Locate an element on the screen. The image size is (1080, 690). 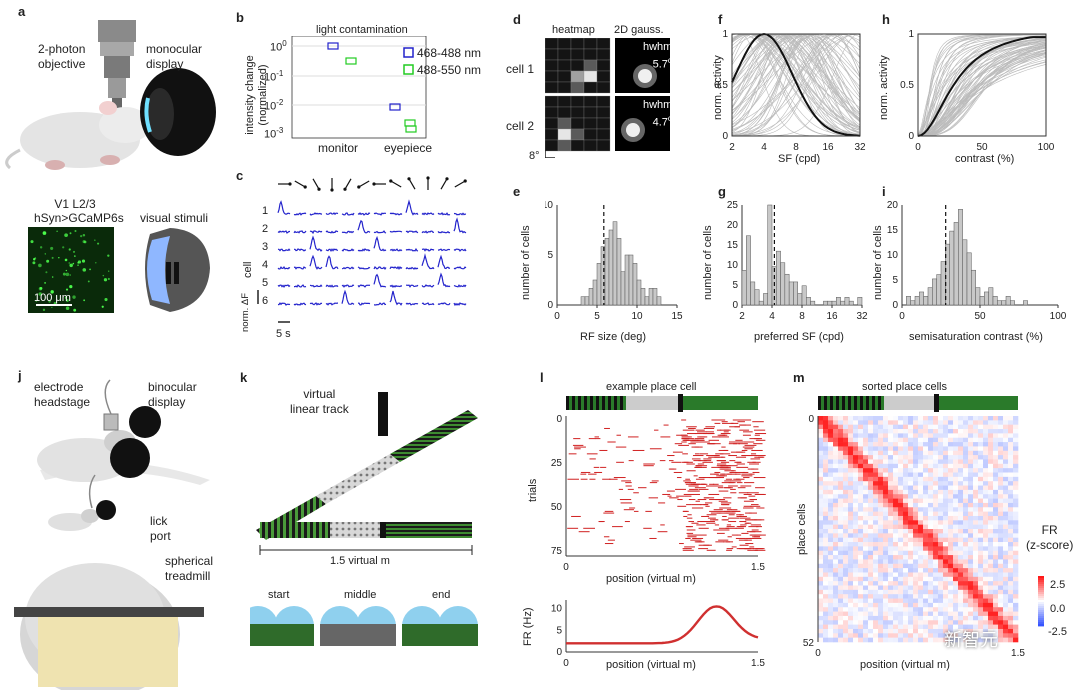
contrast-curve is located at coordinates (982, 91).